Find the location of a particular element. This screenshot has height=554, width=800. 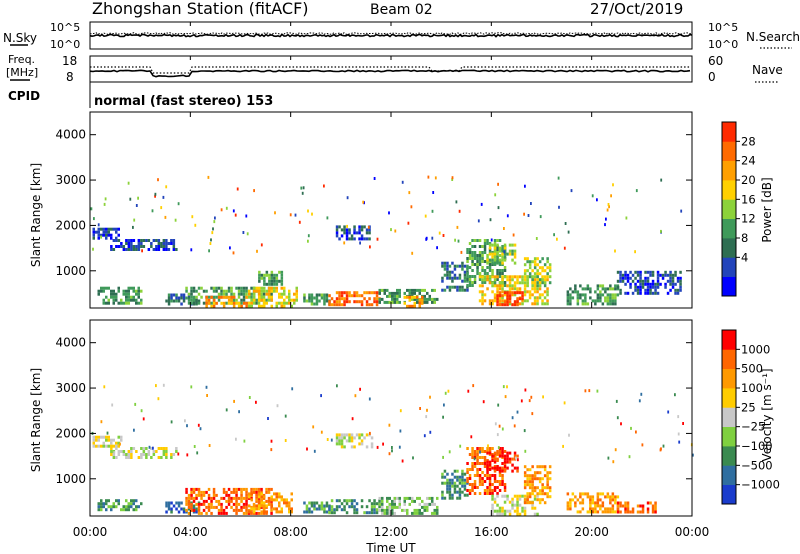

ytick-label: 3000 is located at coordinates (70, 388).